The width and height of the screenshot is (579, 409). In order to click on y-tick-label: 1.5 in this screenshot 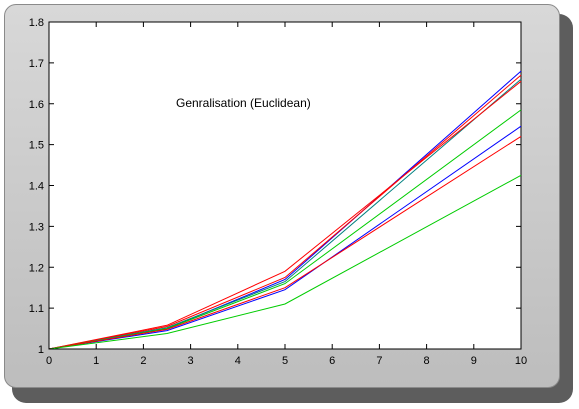, I will do `click(36, 146)`.